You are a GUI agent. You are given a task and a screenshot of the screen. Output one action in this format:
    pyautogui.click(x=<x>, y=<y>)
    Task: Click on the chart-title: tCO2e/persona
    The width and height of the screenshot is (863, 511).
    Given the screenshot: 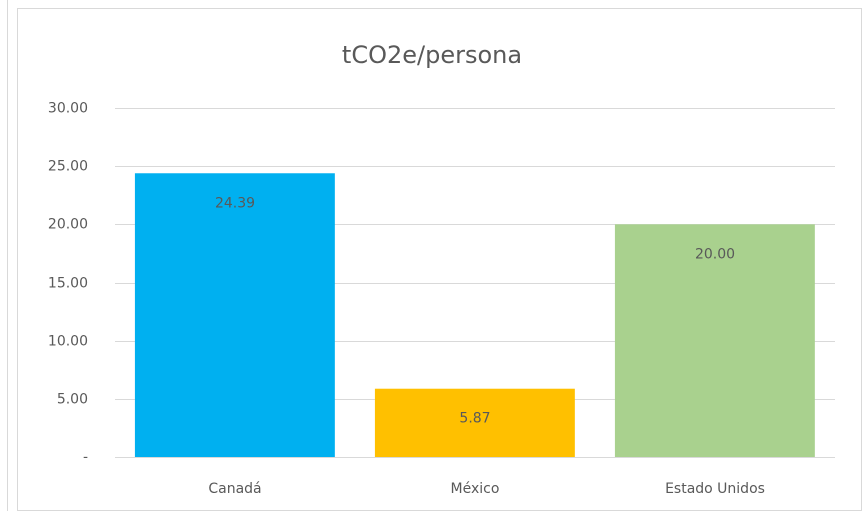 What is the action you would take?
    pyautogui.click(x=432, y=55)
    